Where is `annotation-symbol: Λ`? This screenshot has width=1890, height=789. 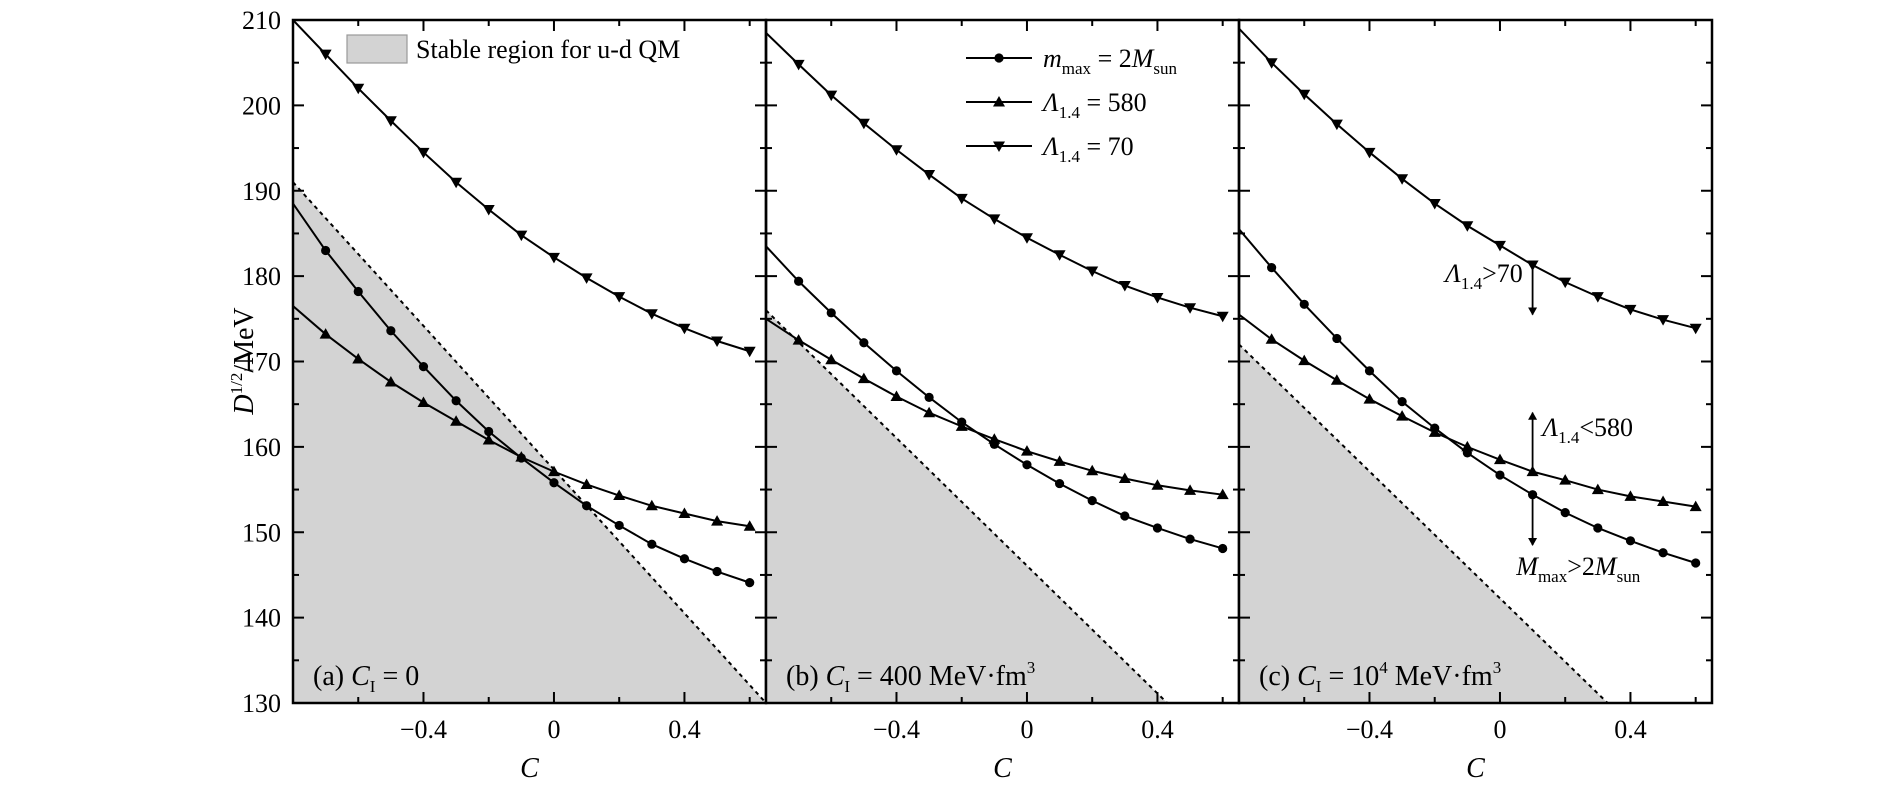 annotation-symbol: Λ is located at coordinates (1451, 273).